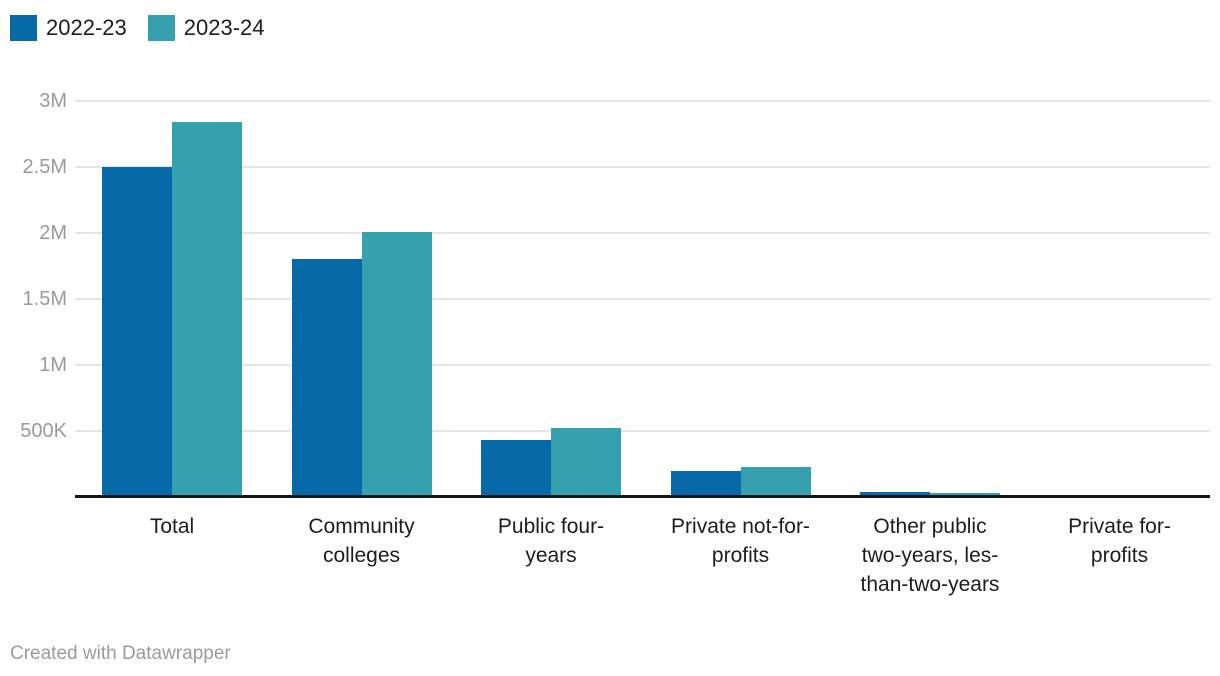 Image resolution: width=1220 pixels, height=676 pixels. I want to click on y-tick-label: 2.5M, so click(44, 167).